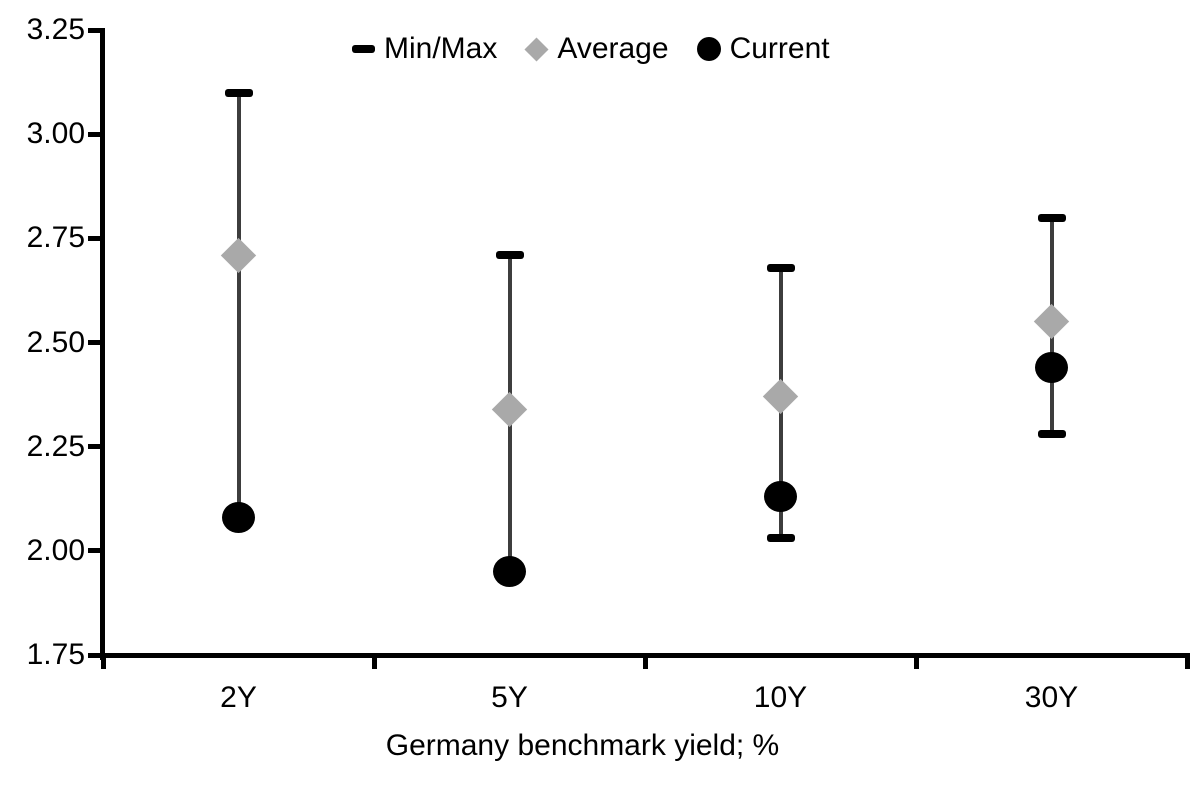 This screenshot has height=788, width=1200. I want to click on average-diamond-icon, so click(536, 49).